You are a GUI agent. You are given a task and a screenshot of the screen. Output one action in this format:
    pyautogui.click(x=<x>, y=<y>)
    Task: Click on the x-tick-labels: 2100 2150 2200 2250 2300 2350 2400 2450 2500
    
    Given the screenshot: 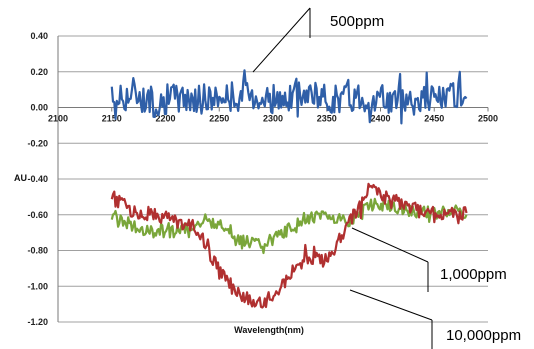 What is the action you would take?
    pyautogui.click(x=273, y=115)
    